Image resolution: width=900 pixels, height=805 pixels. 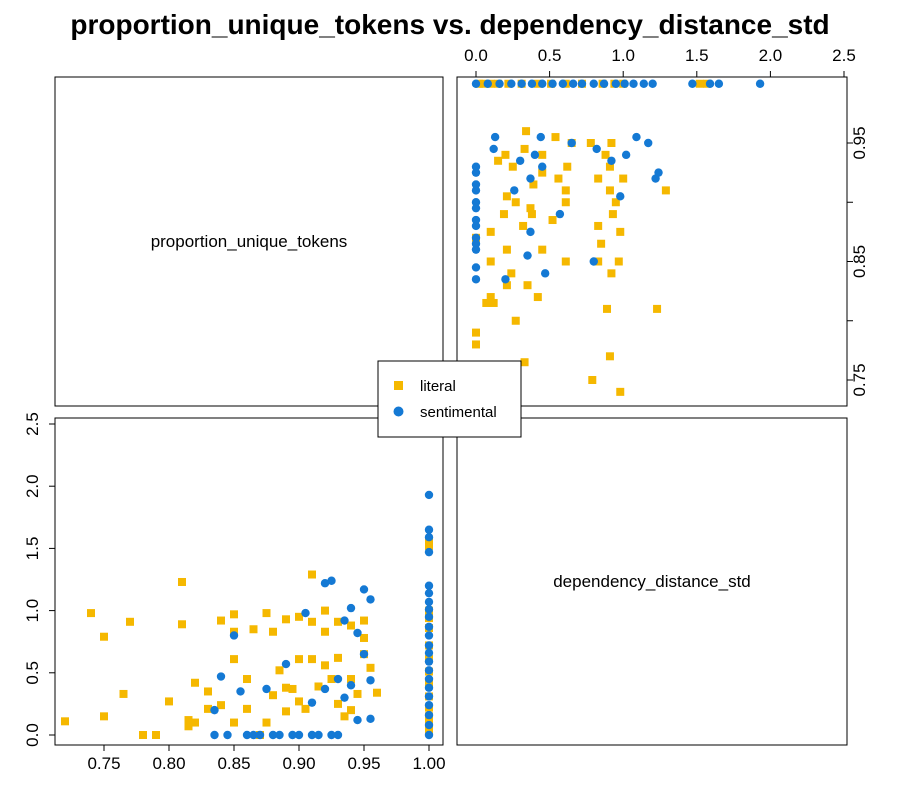 What do you see at coordinates (32, 486) in the screenshot?
I see `left-axis-tick-label: 2.0` at bounding box center [32, 486].